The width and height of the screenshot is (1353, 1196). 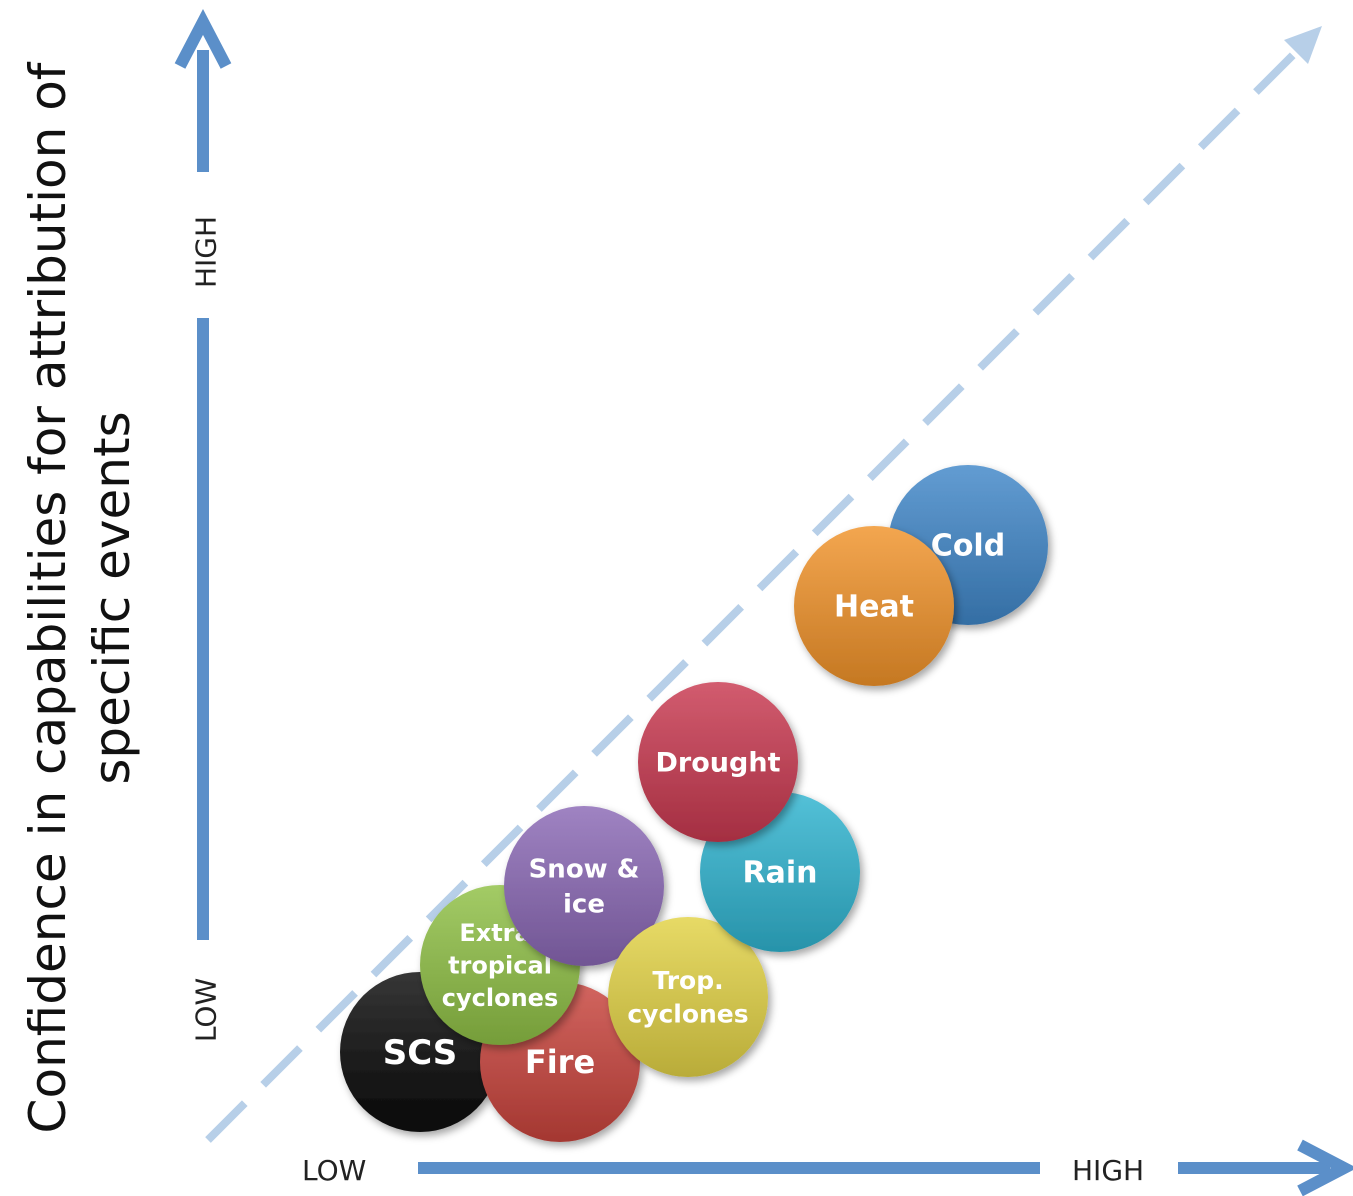 What do you see at coordinates (420, 1053) in the screenshot?
I see `bubble-scs-label: SCS` at bounding box center [420, 1053].